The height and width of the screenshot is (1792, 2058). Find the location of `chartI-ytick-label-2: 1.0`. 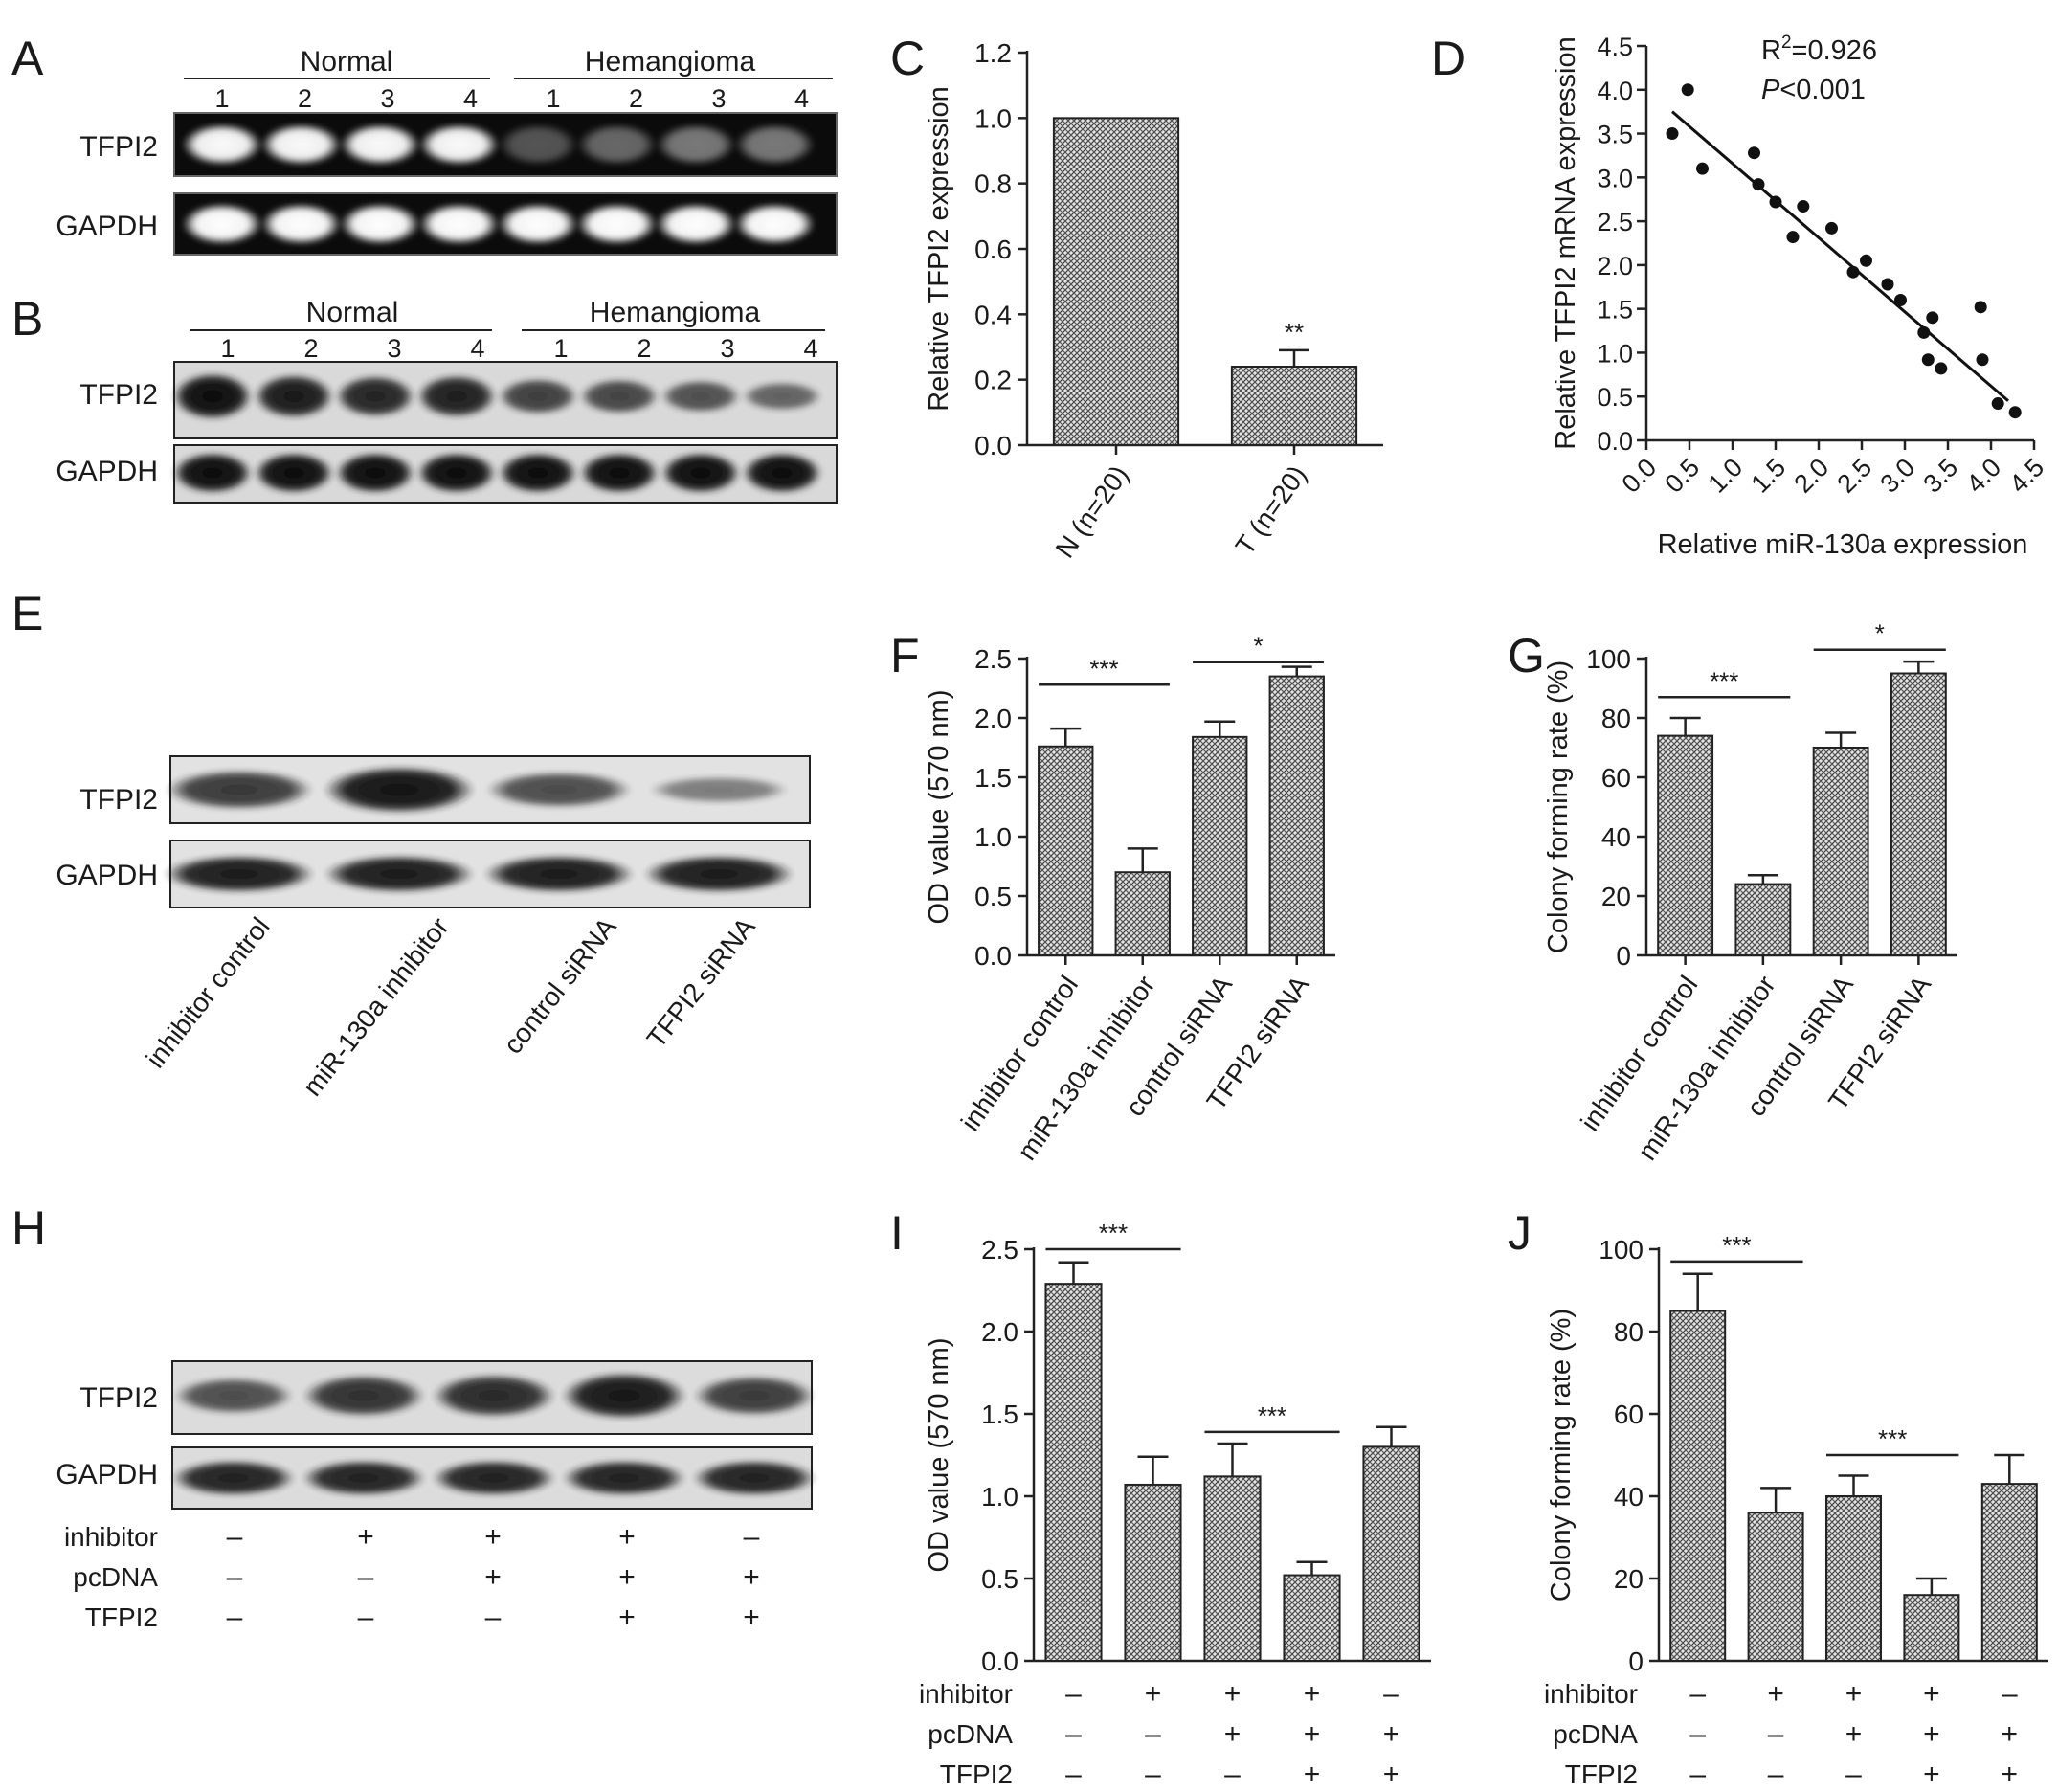

chartI-ytick-label-2: 1.0 is located at coordinates (999, 1497).